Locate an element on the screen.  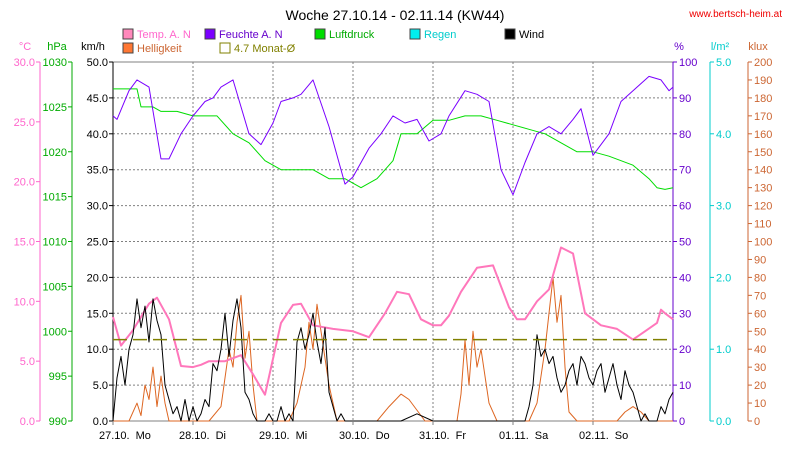
x-tick-weekday: Mi is located at coordinates (302, 436).